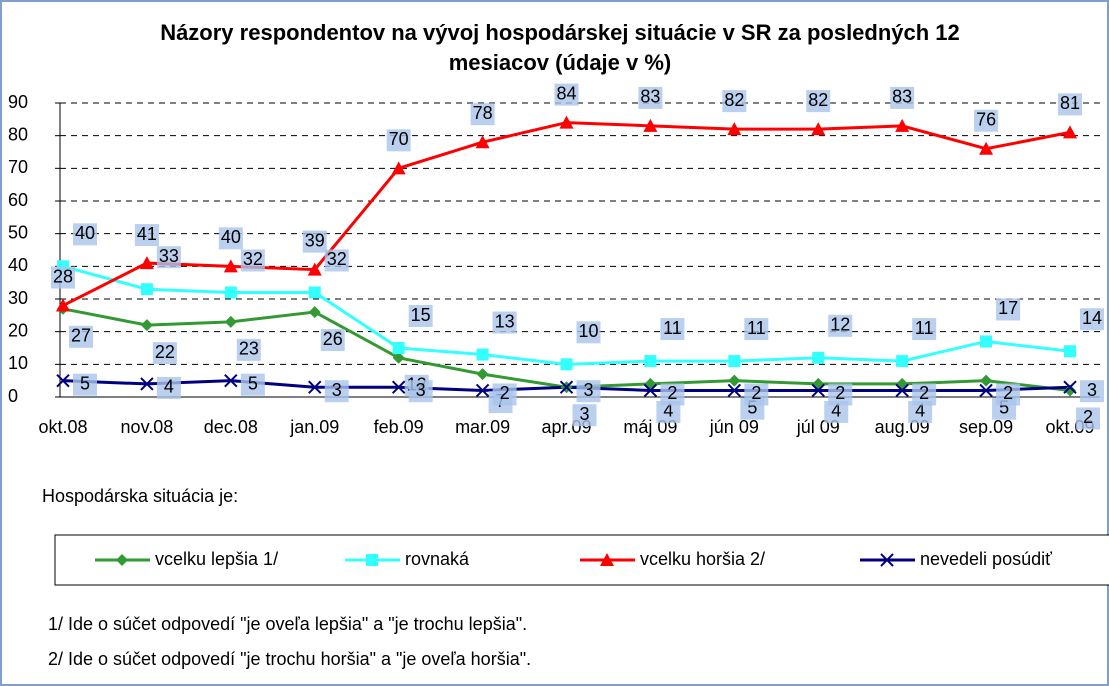  What do you see at coordinates (840, 325) in the screenshot?
I see `data-label: 12` at bounding box center [840, 325].